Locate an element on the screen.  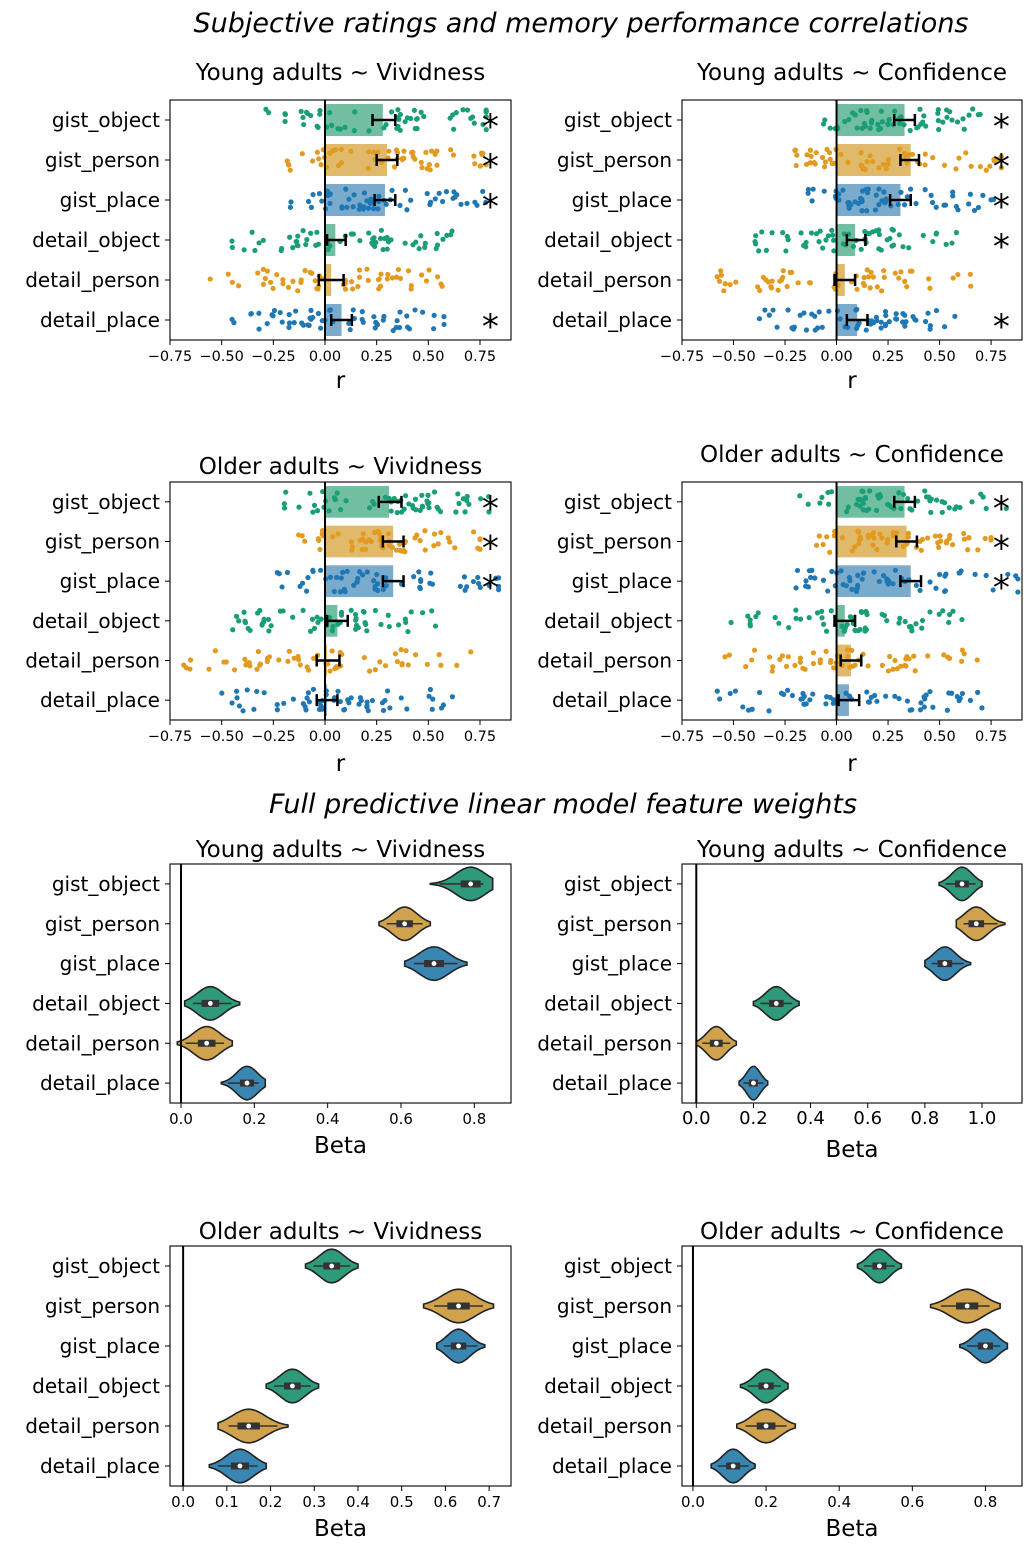
axes-frame is located at coordinates (340, 983).